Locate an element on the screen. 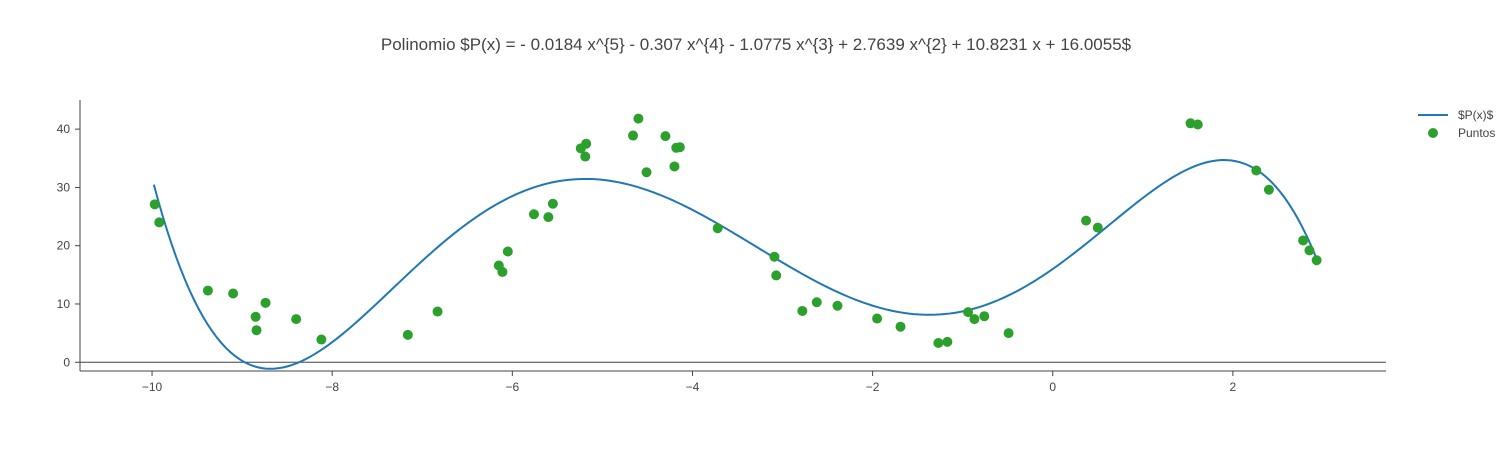  x-tick-label: −6 is located at coordinates (512, 387).